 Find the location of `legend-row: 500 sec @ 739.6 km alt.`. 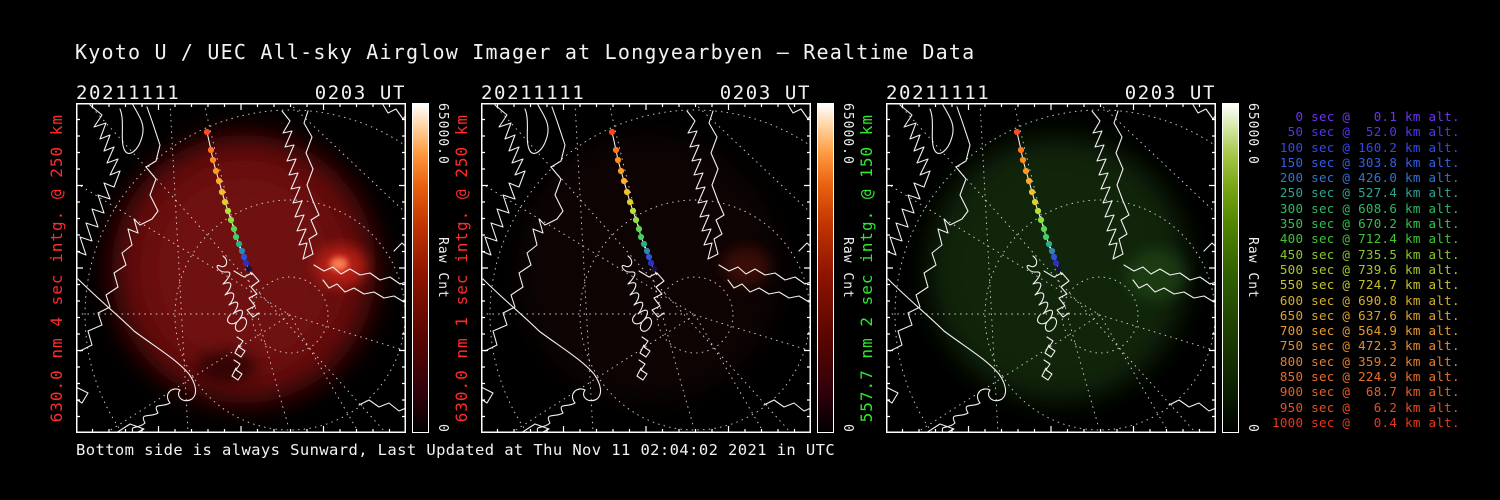

legend-row: 500 sec @ 739.6 km alt. is located at coordinates (1366, 269).